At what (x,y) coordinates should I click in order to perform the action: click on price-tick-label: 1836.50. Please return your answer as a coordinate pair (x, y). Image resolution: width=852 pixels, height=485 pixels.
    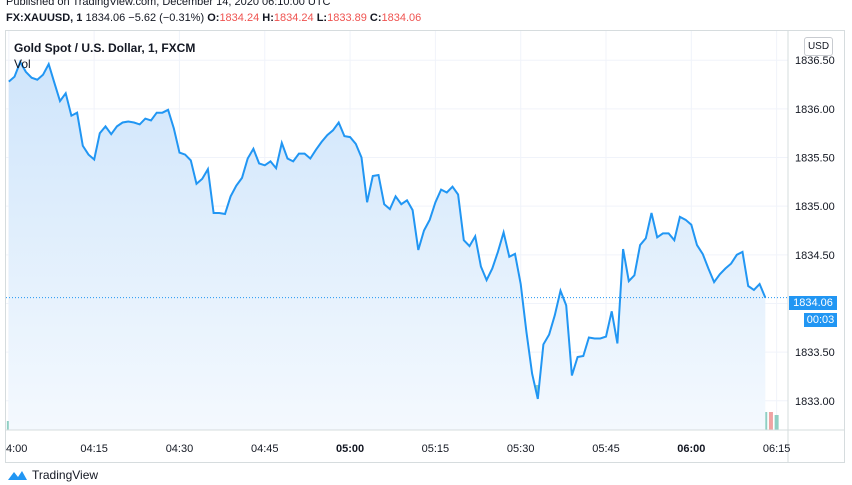
    Looking at the image, I should click on (815, 61).